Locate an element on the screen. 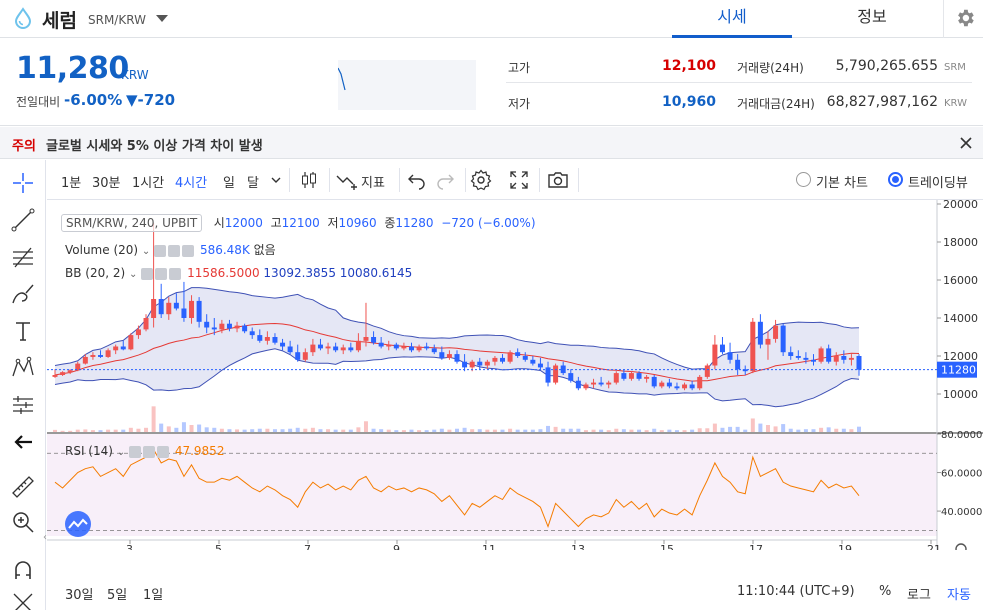 This screenshot has width=983, height=610. magnet-icon is located at coordinates (23, 570).